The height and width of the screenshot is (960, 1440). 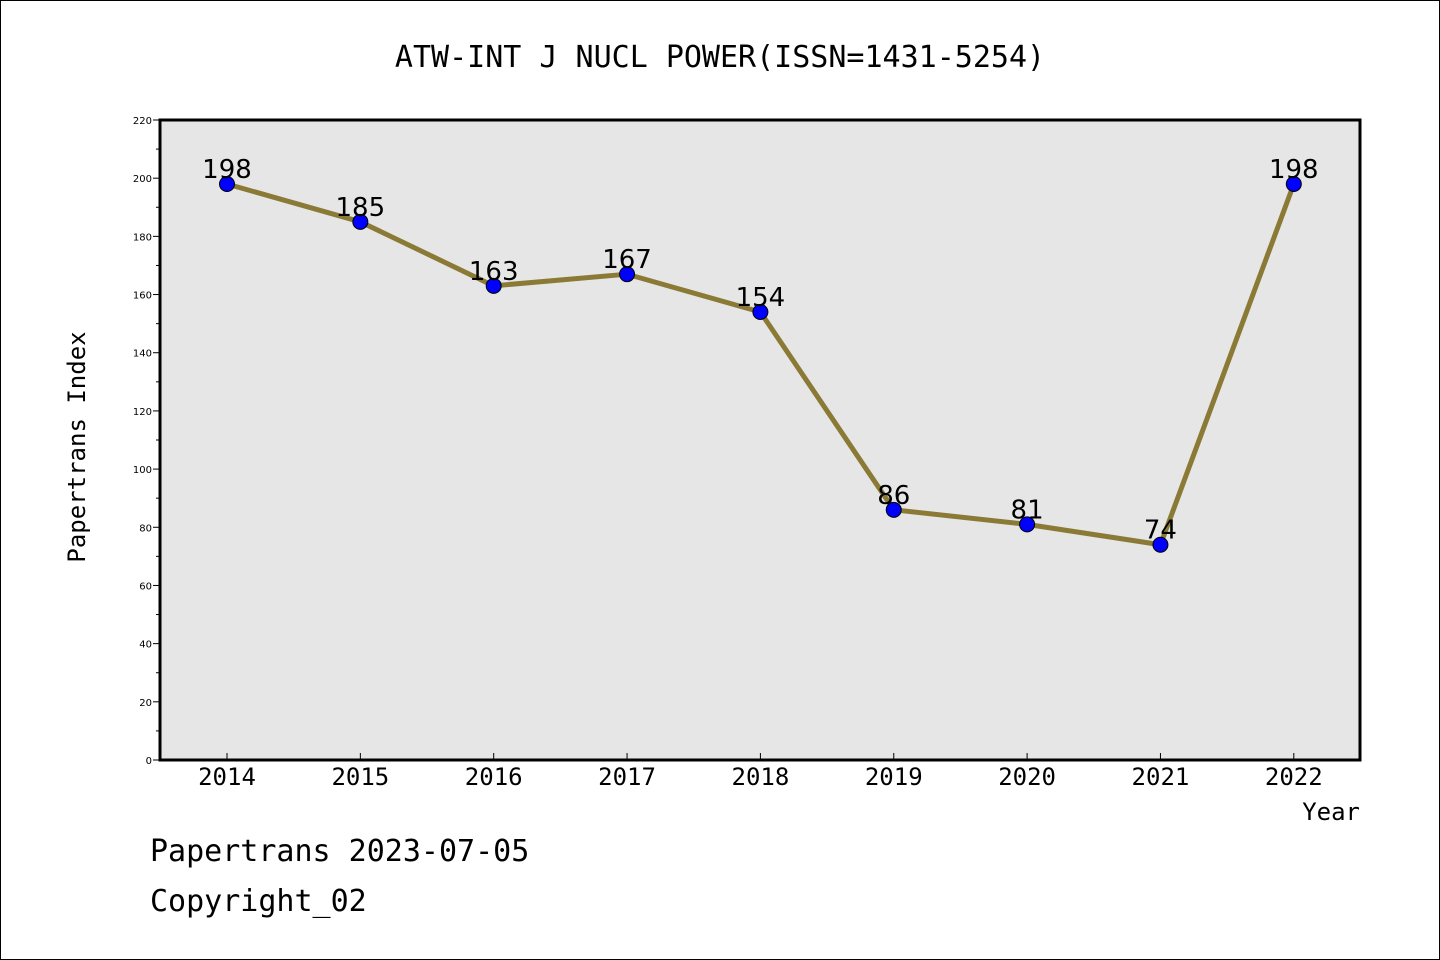 I want to click on y-axis-ticks: 0 20 40 60 80 100 120 140 160 180 200 220, so click(x=146, y=441).